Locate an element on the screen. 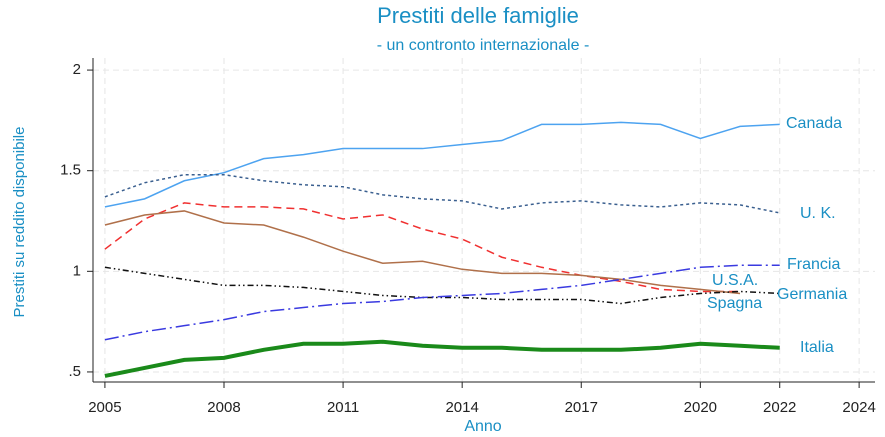 This screenshot has width=885, height=437. x-tick-label: 2008 is located at coordinates (223, 407).